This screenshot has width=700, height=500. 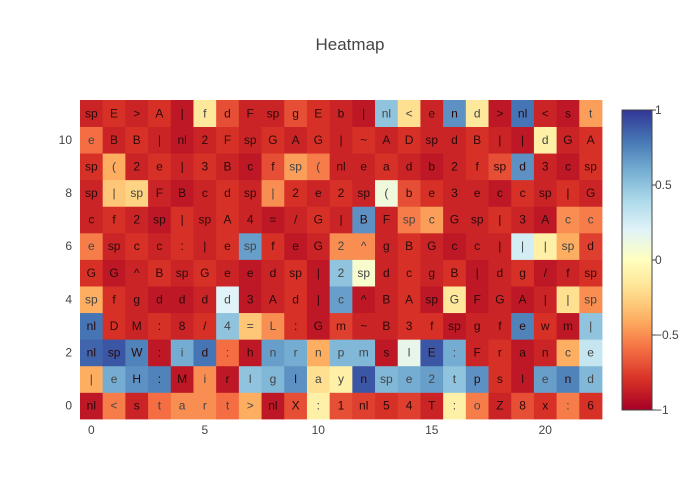 I want to click on cell-label: =, so click(x=250, y=326).